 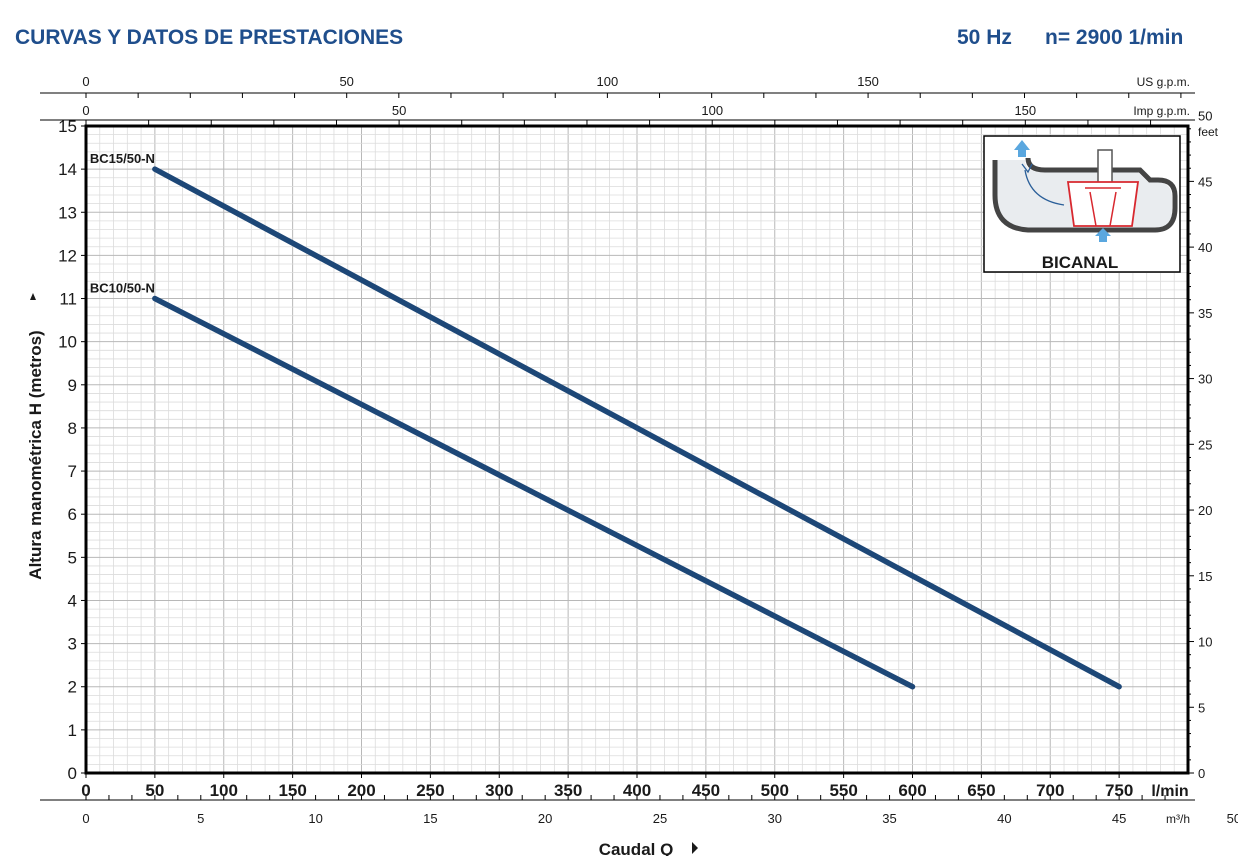 I want to click on m3h-tick-label: 45, so click(x=1119, y=818).